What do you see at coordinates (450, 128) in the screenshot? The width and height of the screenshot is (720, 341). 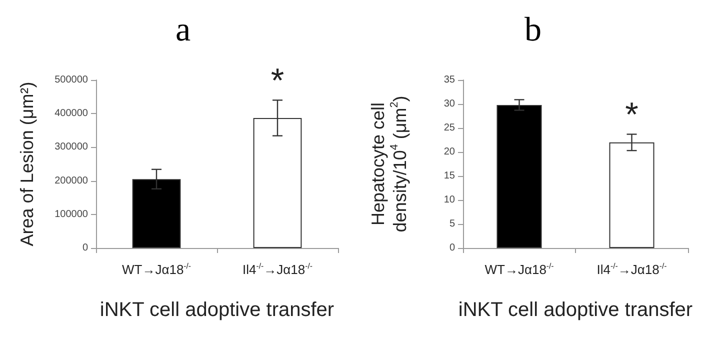 I see `y-tick-label: 25` at bounding box center [450, 128].